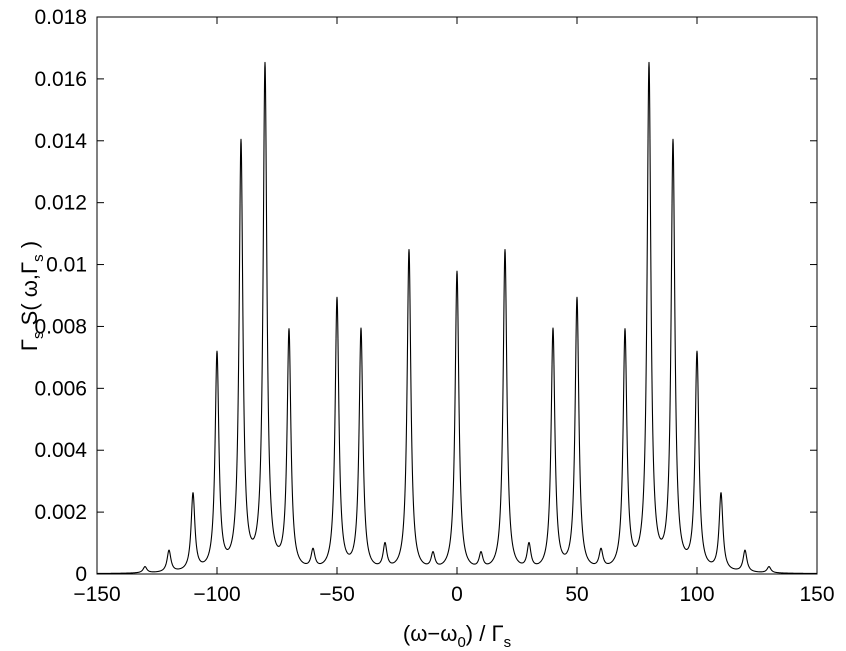  I want to click on y-tick-label: 0.004, so click(60, 450).